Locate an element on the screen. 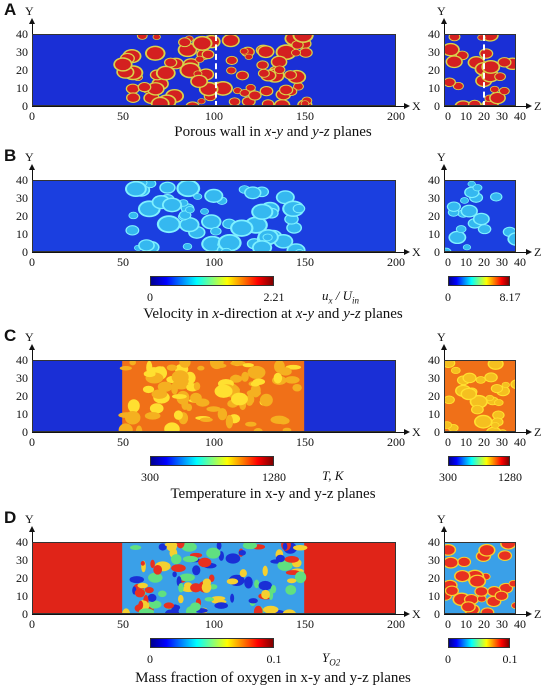 The image size is (546, 693). x-tick-label: 50 is located at coordinates (123, 624).